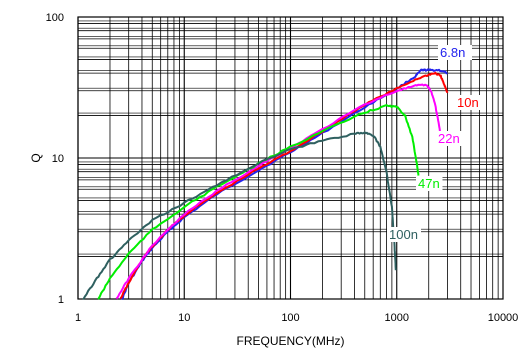 The image size is (525, 354). I want to click on y-tick-label: 10, so click(58, 159).